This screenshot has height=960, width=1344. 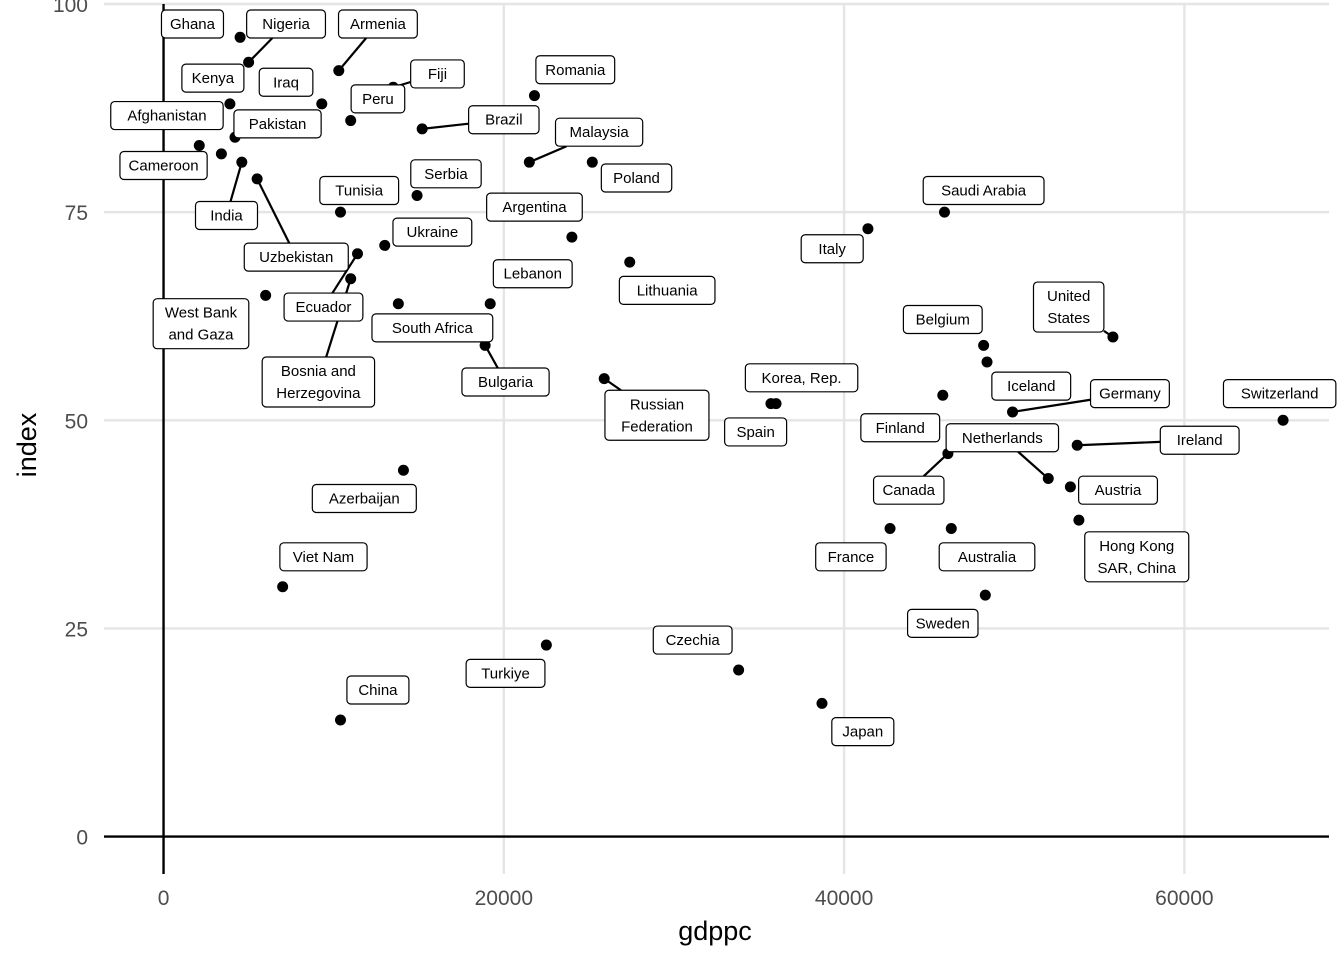 I want to click on data-point: Iceland, so click(x=987, y=362).